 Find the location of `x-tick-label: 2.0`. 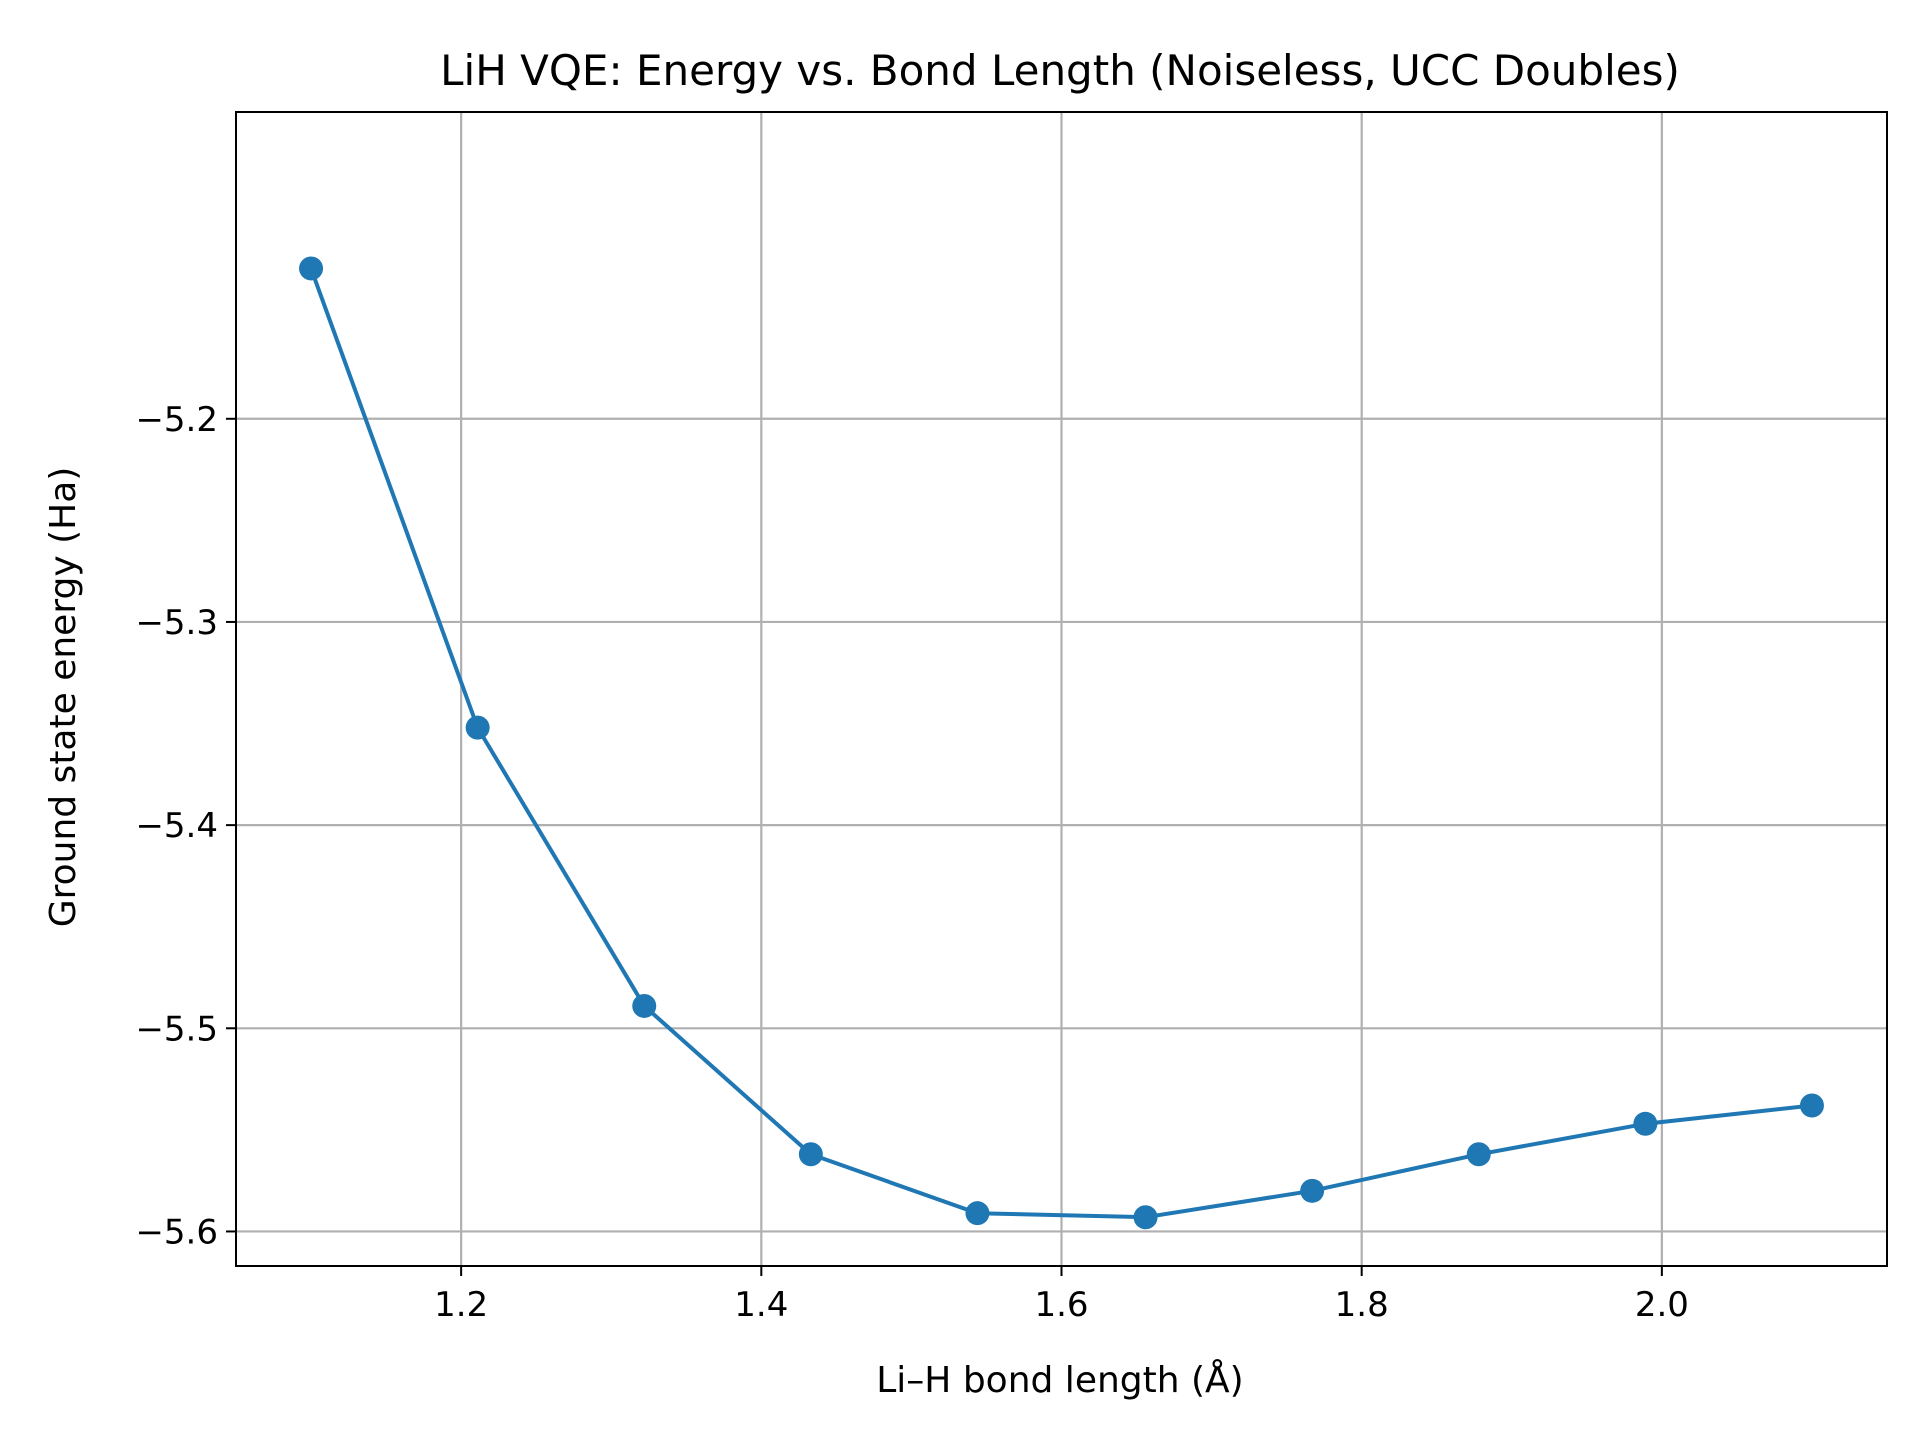

x-tick-label: 2.0 is located at coordinates (1662, 1305).